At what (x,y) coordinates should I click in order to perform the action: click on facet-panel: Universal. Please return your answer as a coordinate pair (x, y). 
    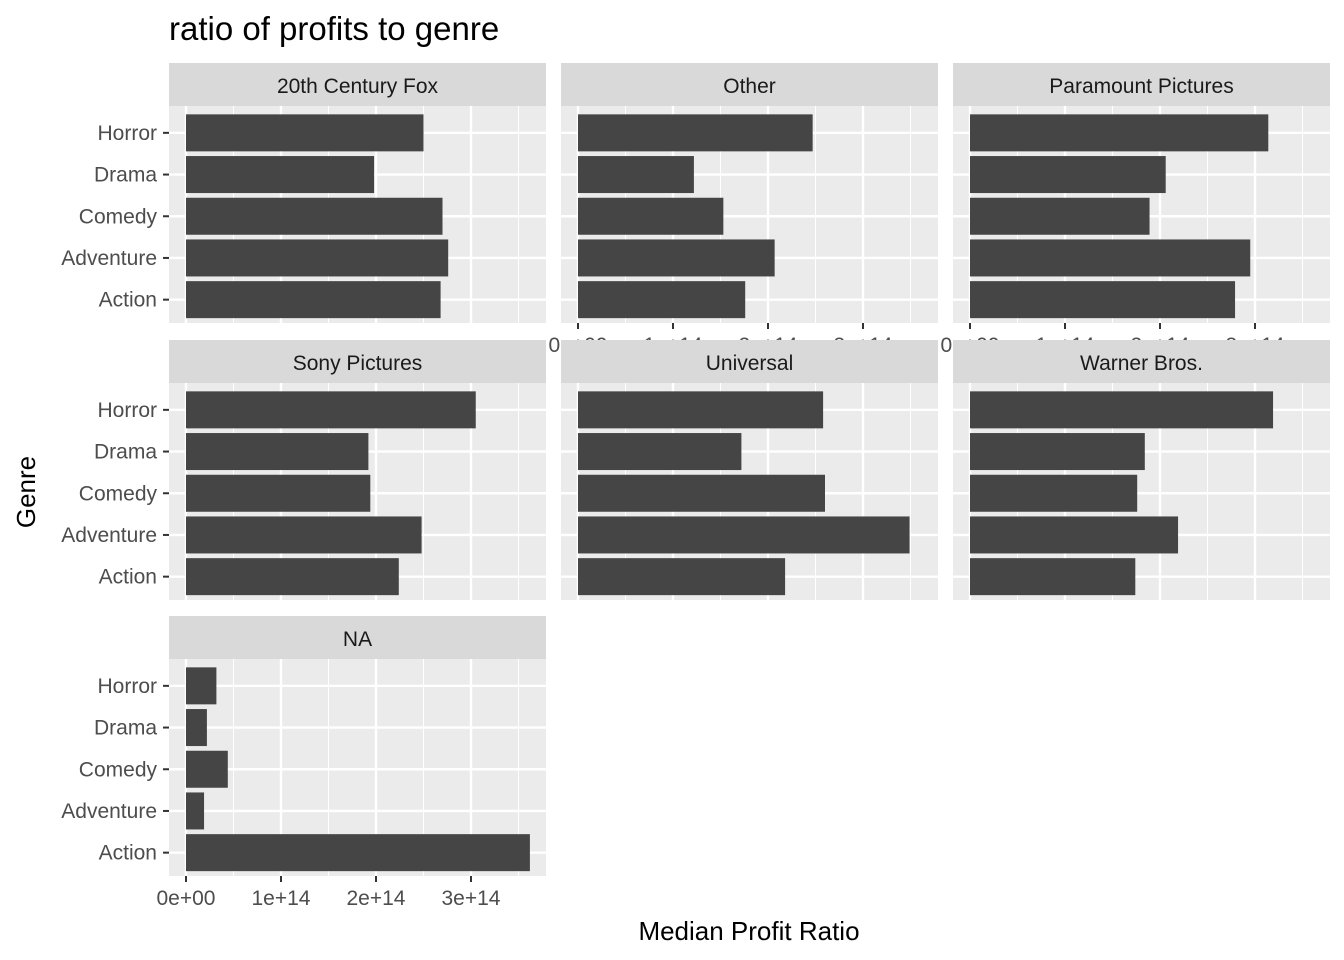
    Looking at the image, I should click on (749, 470).